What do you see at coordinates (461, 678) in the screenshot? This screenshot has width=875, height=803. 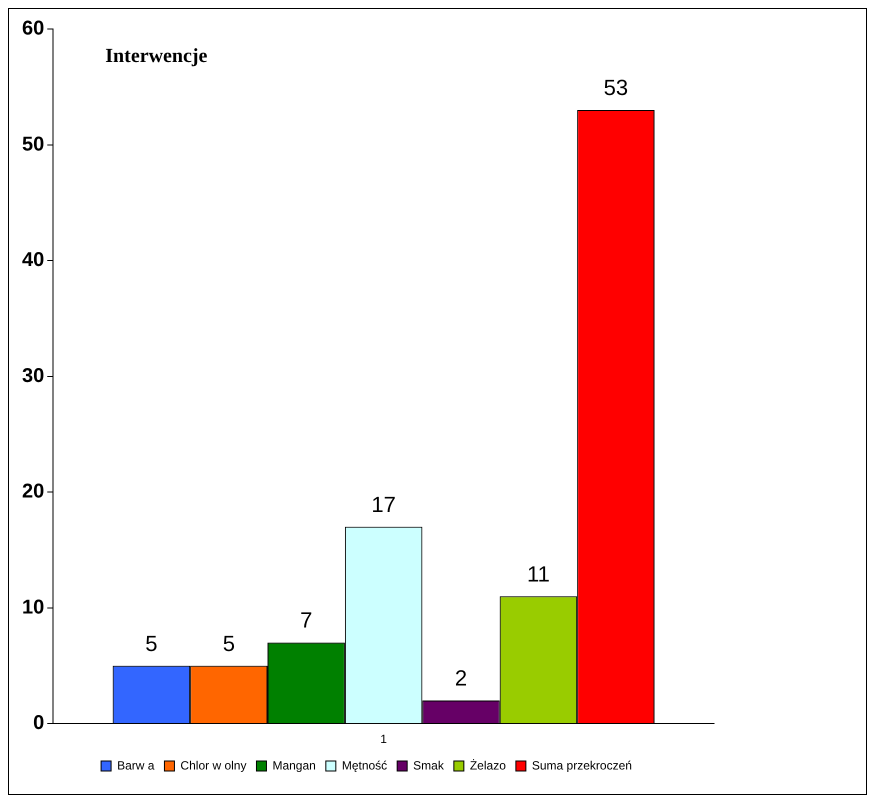 I see `data-label: 2` at bounding box center [461, 678].